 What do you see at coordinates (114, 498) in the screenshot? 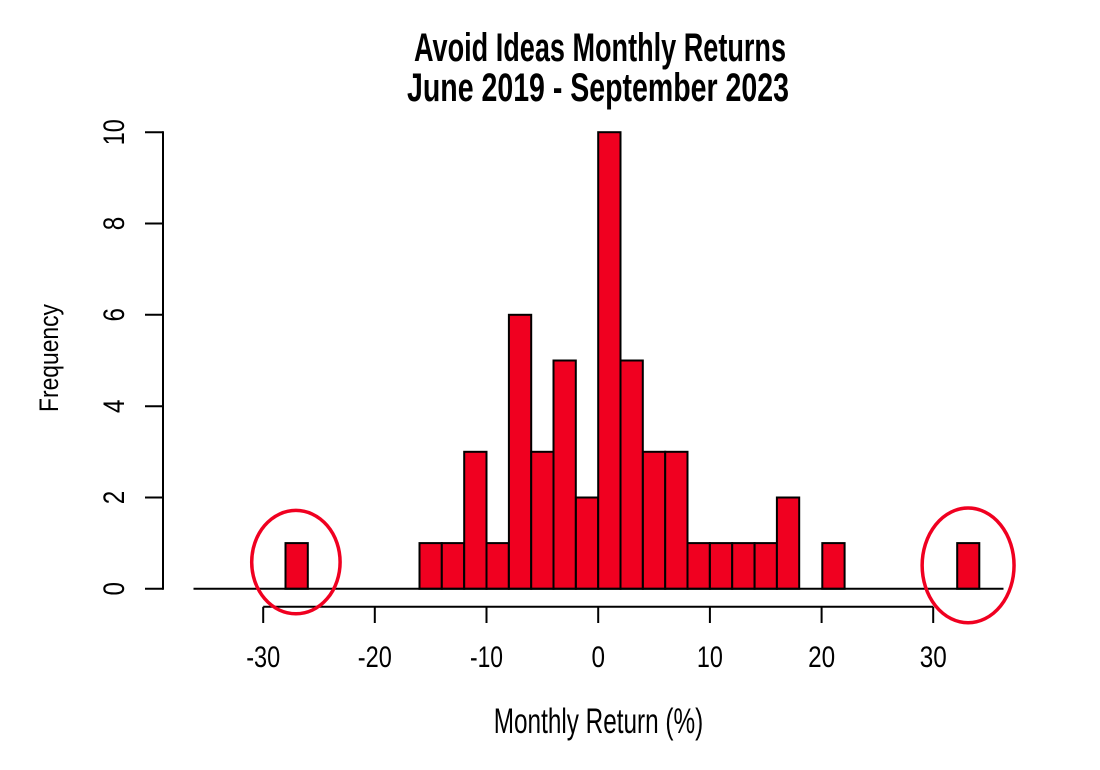
I see `svg-text: 2` at bounding box center [114, 498].